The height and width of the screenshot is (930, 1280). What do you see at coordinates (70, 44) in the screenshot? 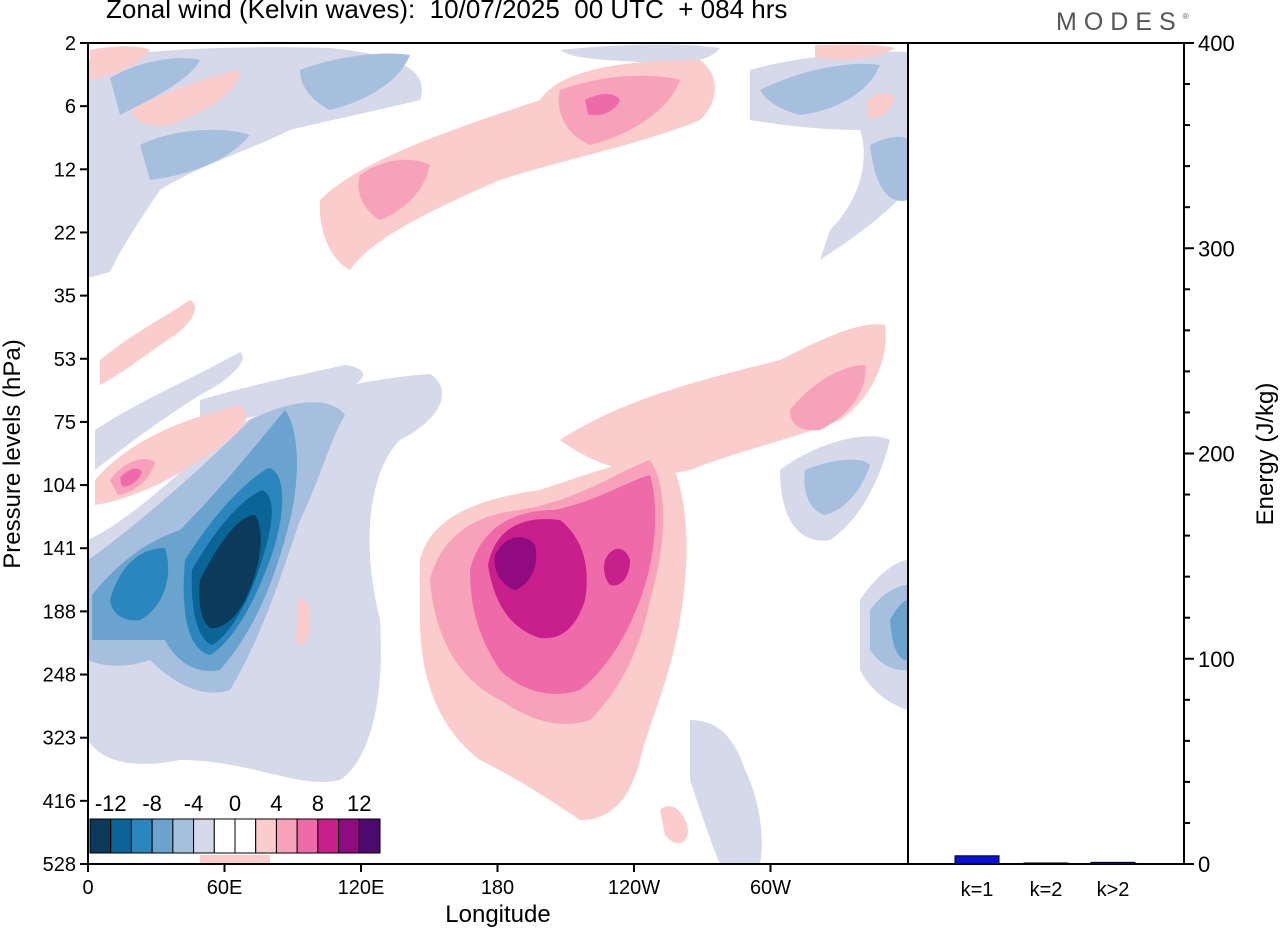
I see `y-tick-label: 2` at bounding box center [70, 44].